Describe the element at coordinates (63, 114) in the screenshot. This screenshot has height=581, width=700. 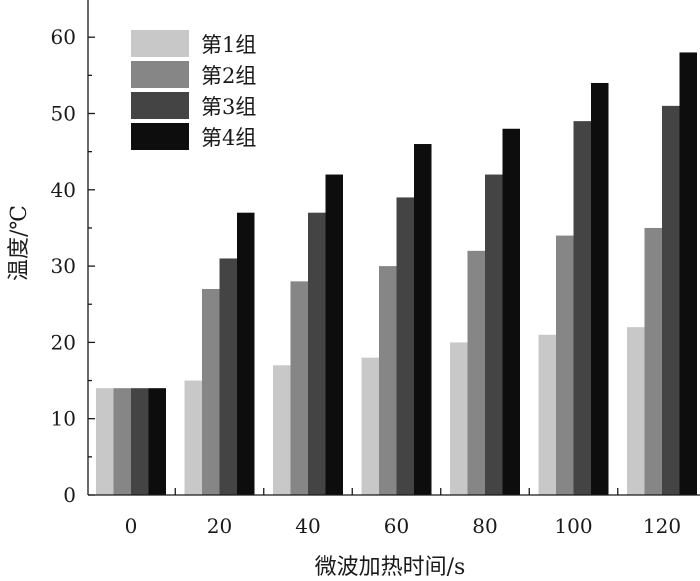
I see `y-tick-label: 50` at that location.